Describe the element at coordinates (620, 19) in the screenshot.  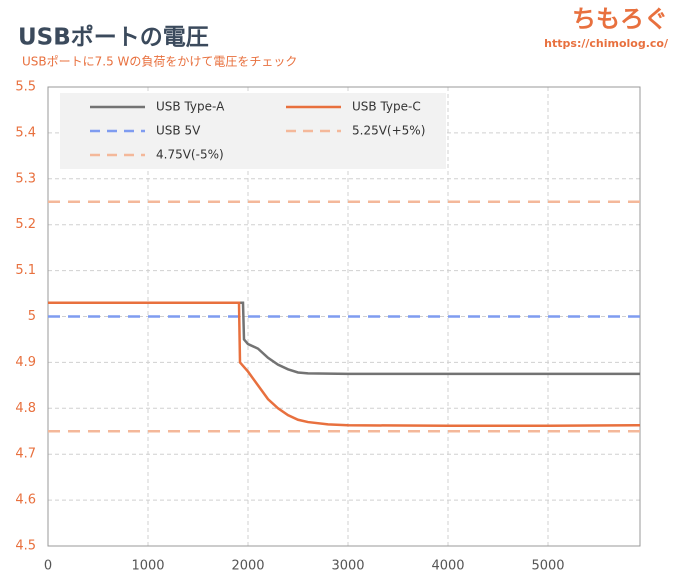
I see `logo: ちもろぐ` at that location.